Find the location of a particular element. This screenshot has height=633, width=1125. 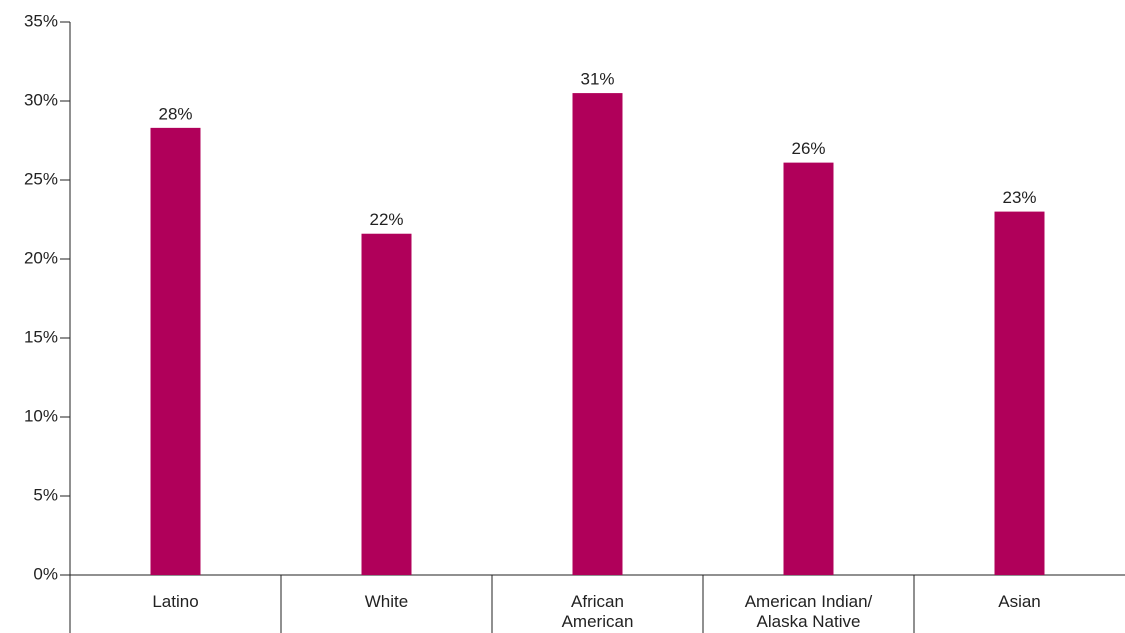

y-tick-label: 35% is located at coordinates (41, 20).